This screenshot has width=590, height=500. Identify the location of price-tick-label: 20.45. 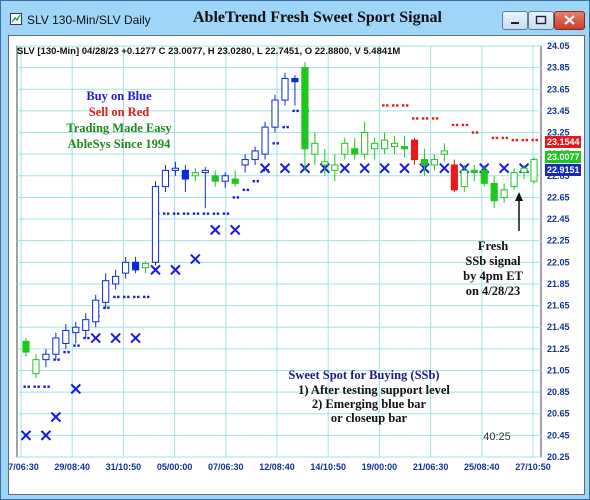
(558, 435).